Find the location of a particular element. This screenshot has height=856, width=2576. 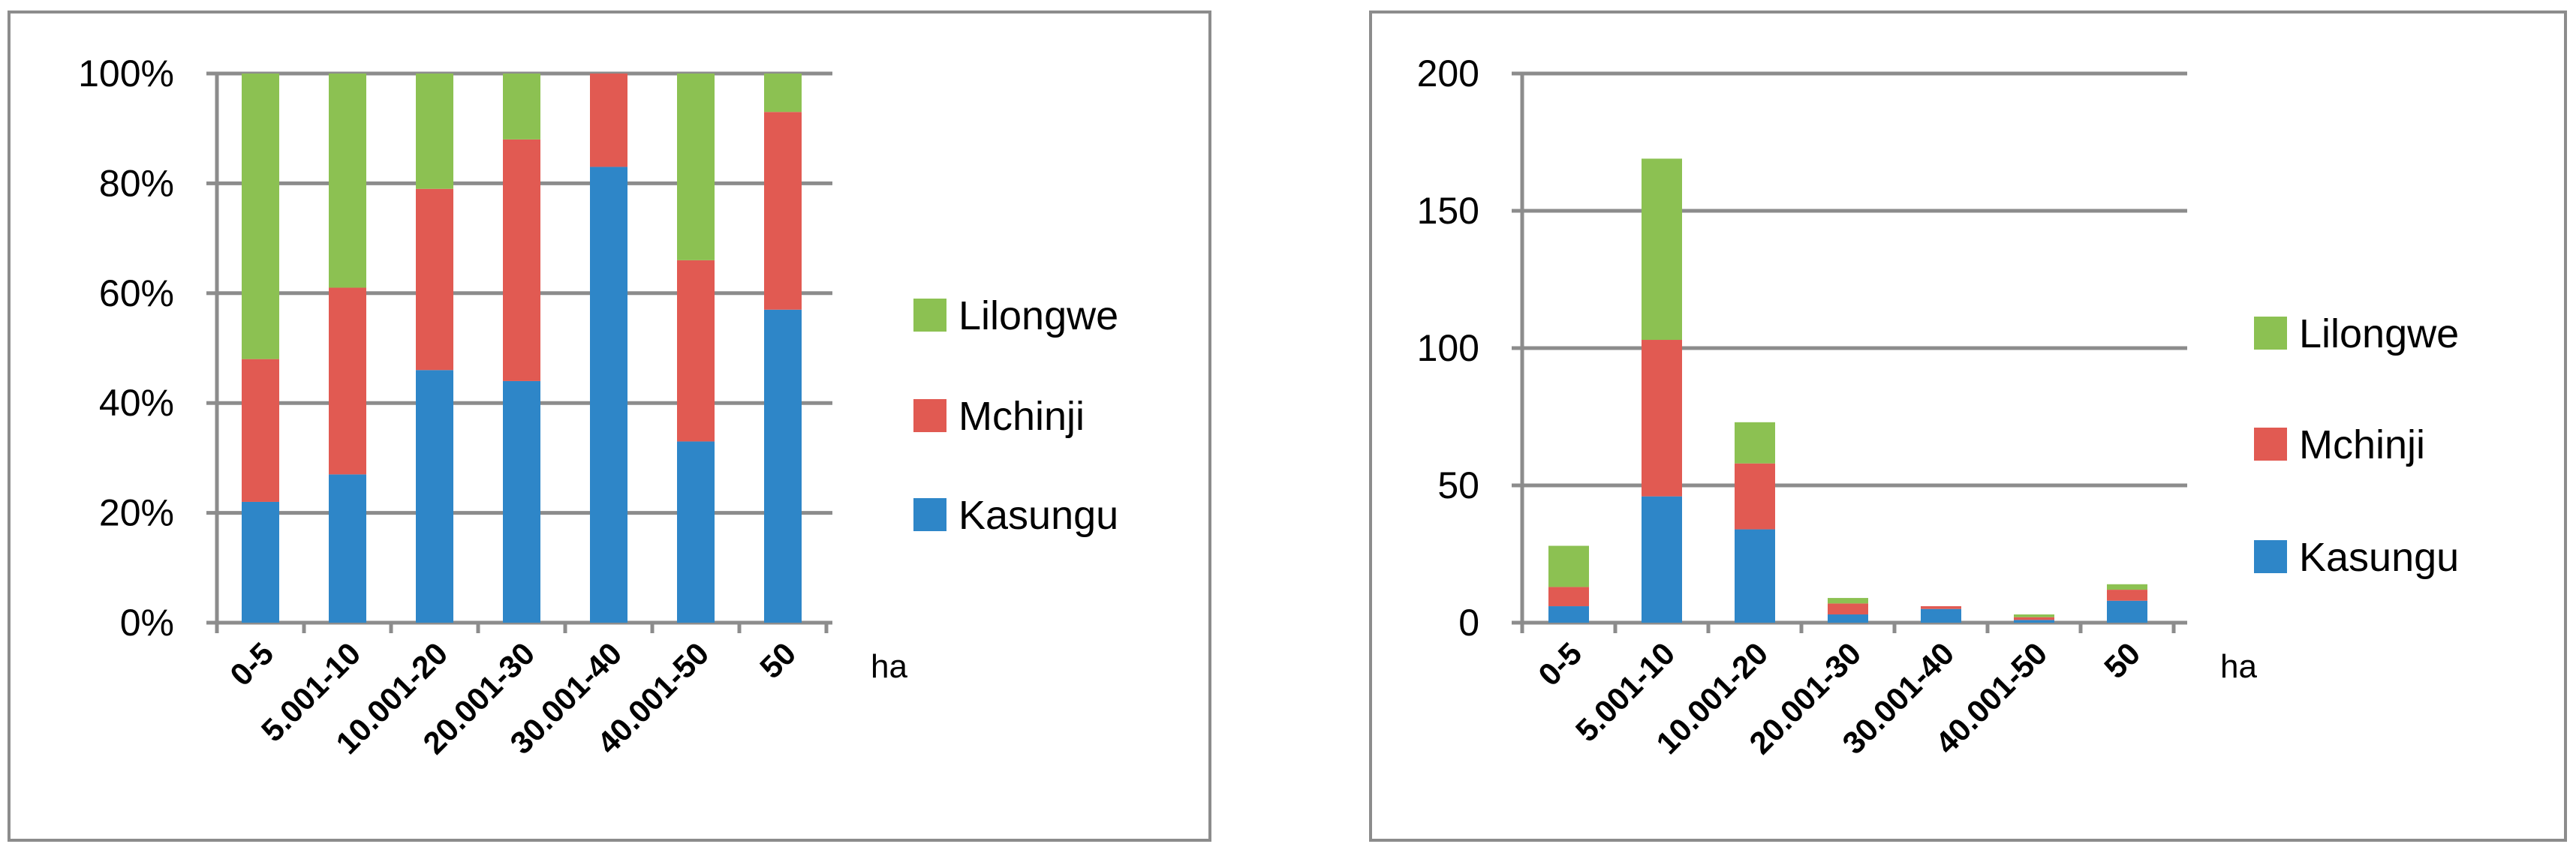

y-tick-label: 200 is located at coordinates (1448, 74).